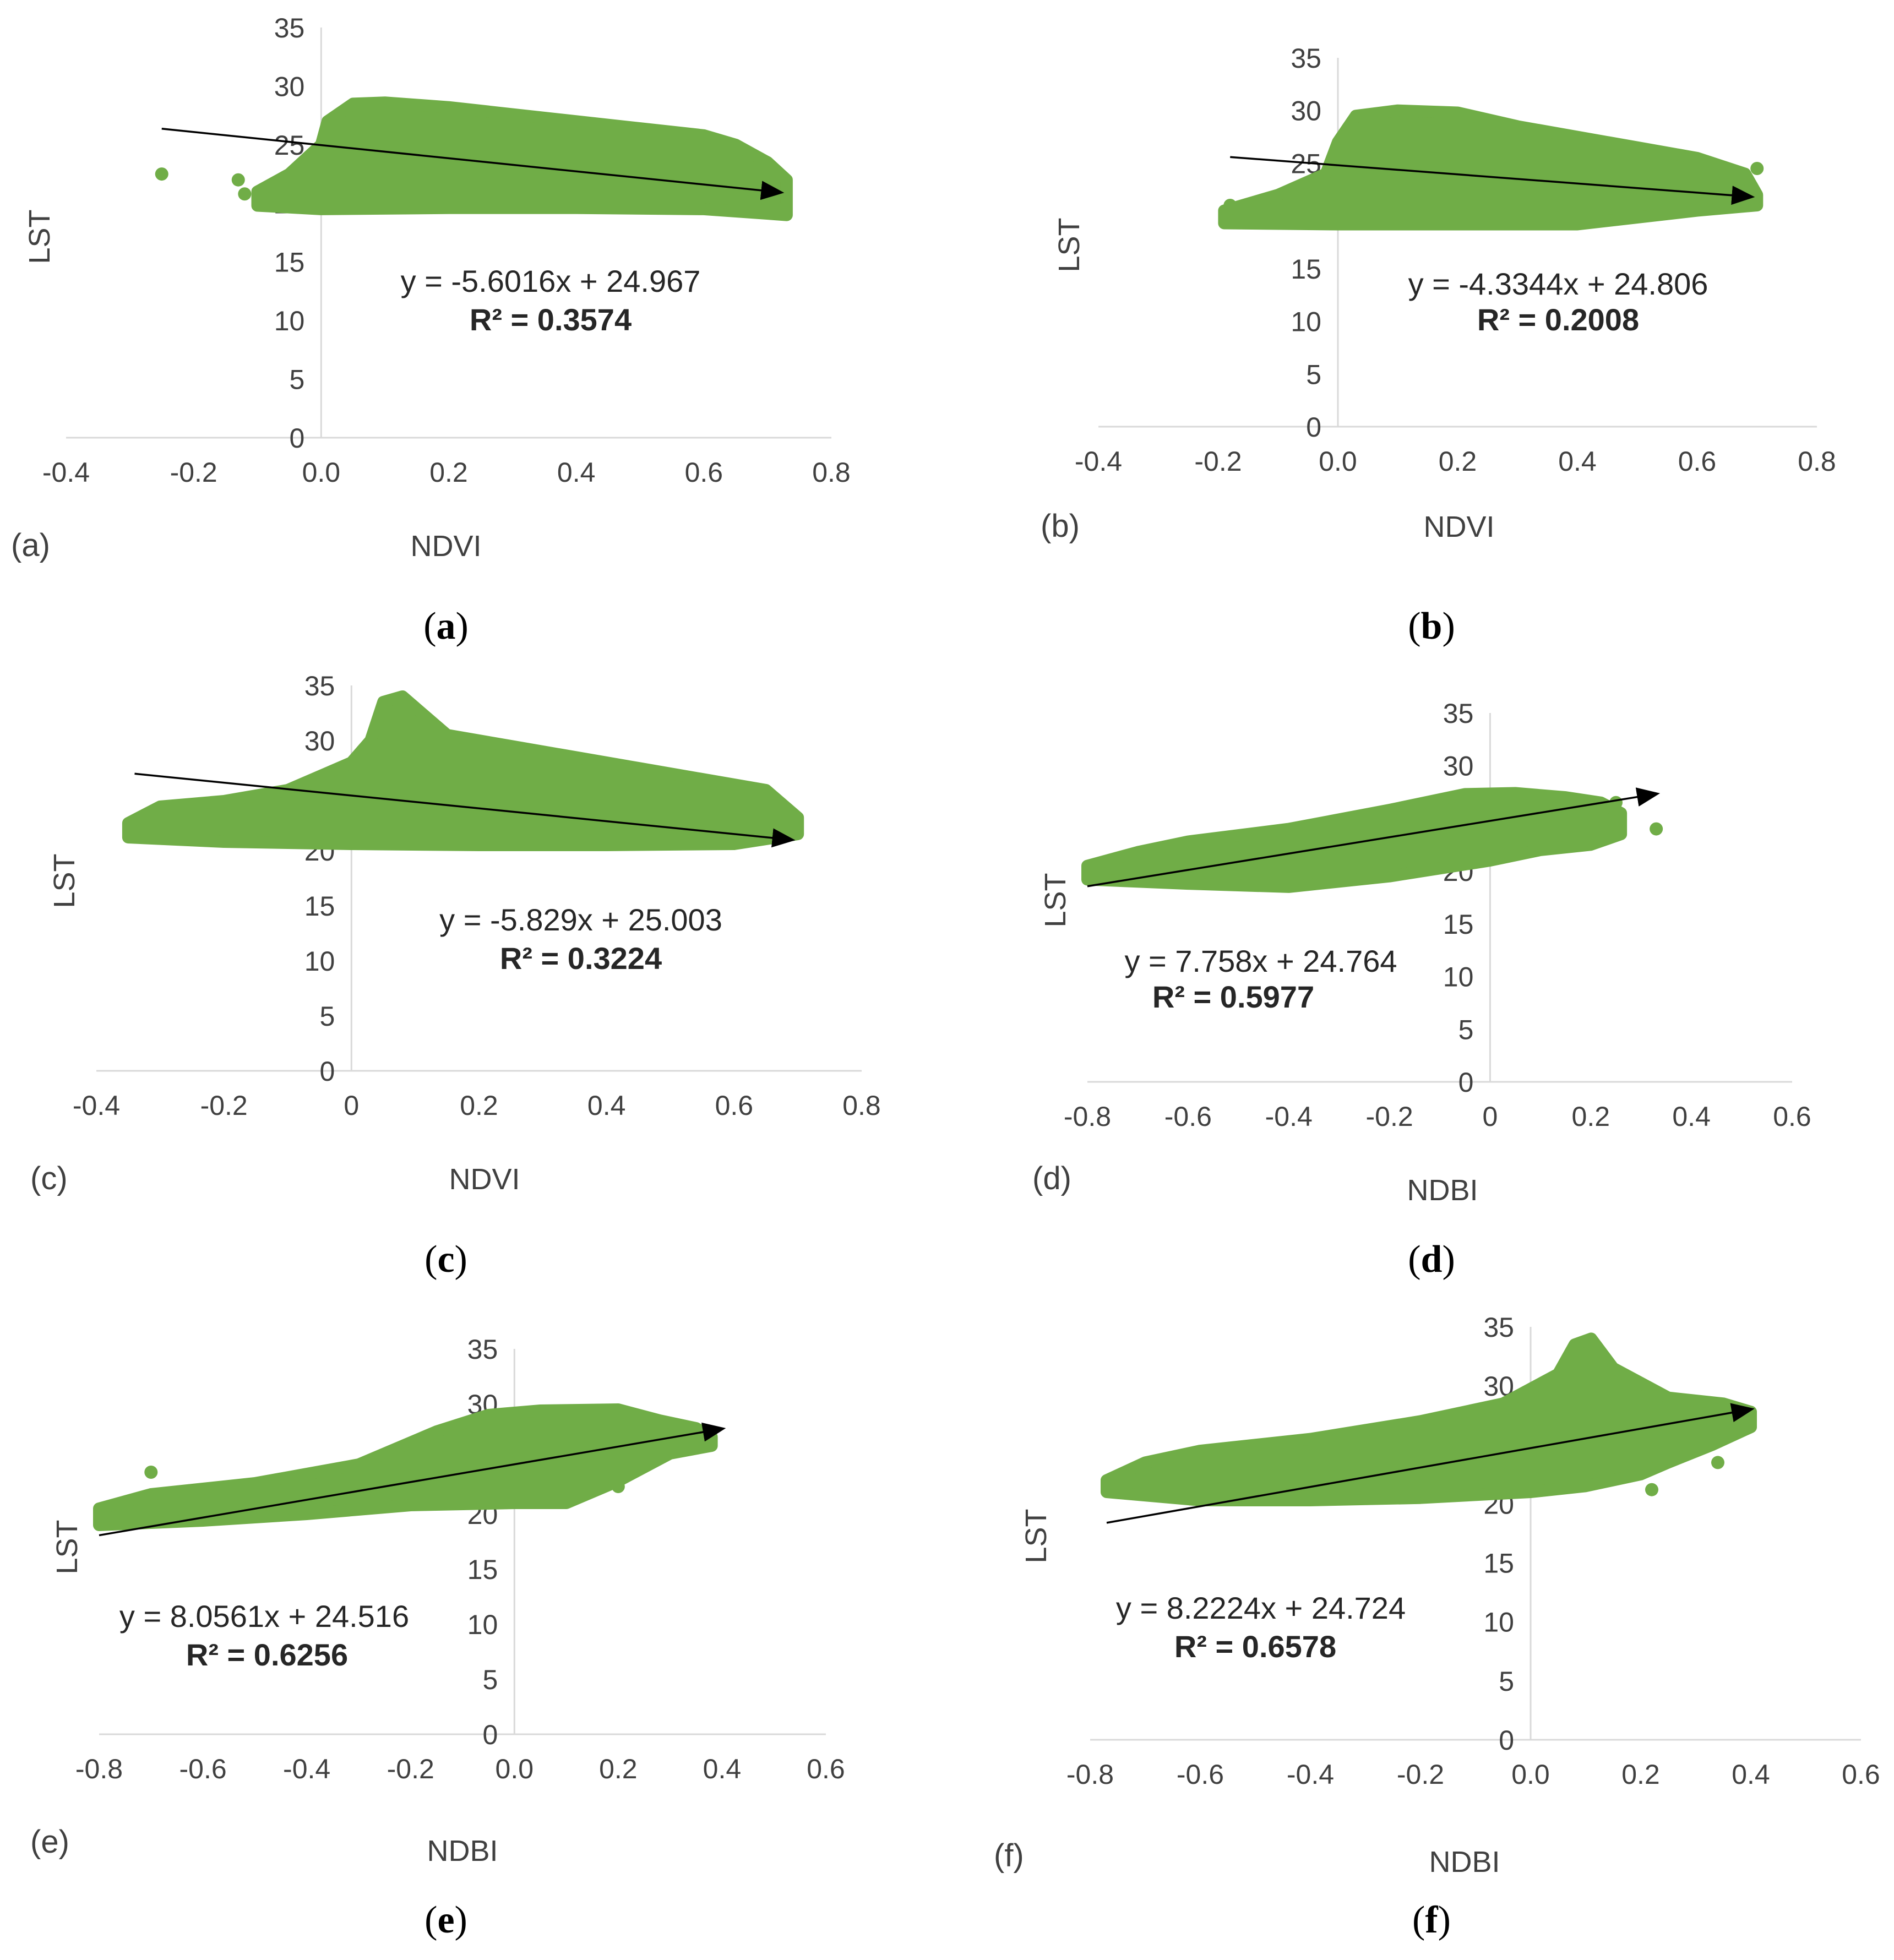 The width and height of the screenshot is (1894, 1960). What do you see at coordinates (1490, 1116) in the screenshot?
I see `x-tick-label: 0` at bounding box center [1490, 1116].